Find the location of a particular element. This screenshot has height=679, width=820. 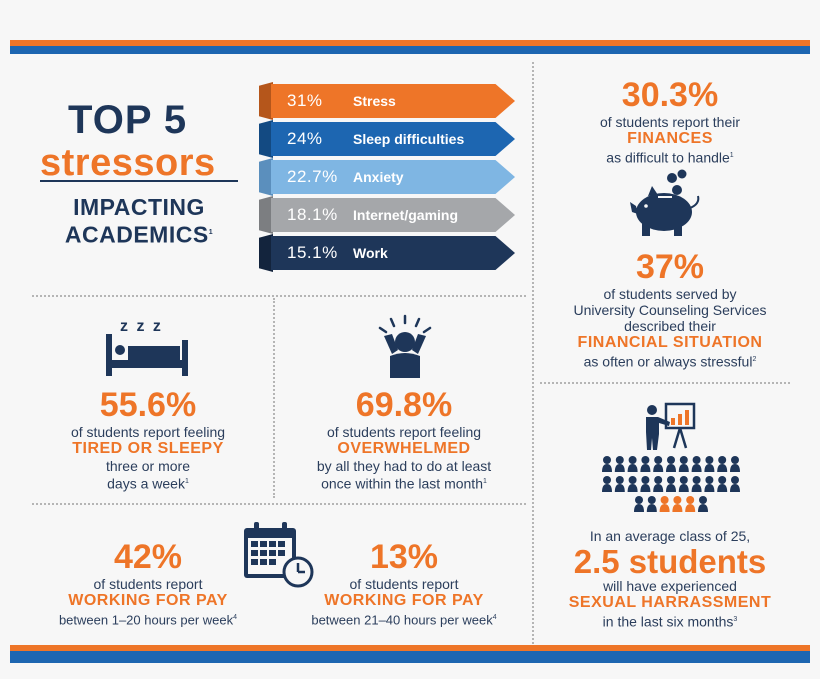

harassment-line1: In an average class of 25, is located at coordinates (670, 536).